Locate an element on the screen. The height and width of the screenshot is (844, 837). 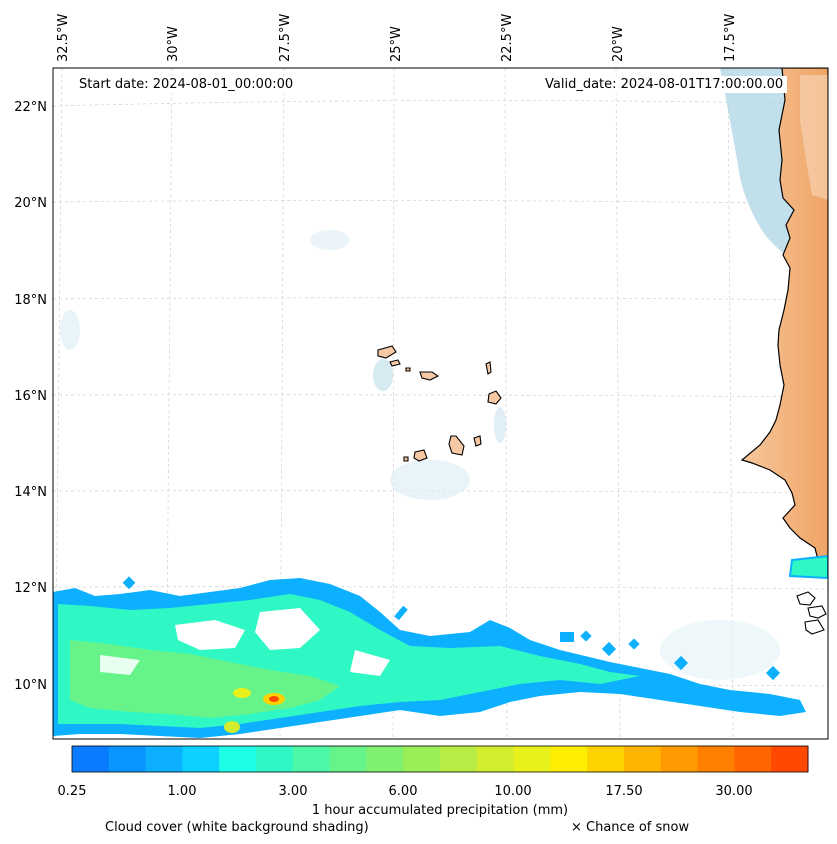
colorbar-tick: 30.00 is located at coordinates (733, 791).